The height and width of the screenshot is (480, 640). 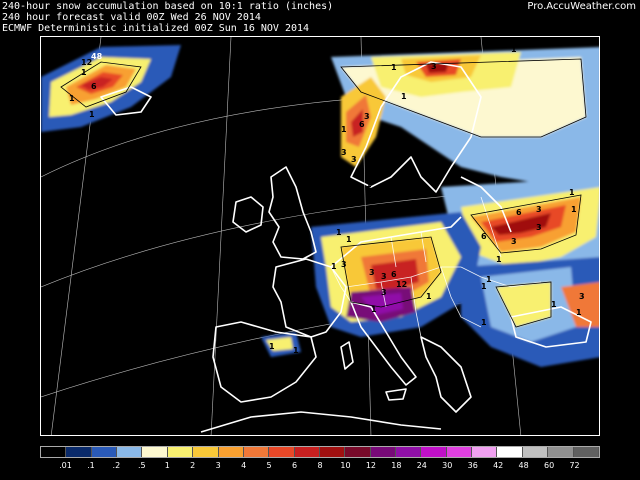 I want to click on legend-bar, so click(x=320, y=452).